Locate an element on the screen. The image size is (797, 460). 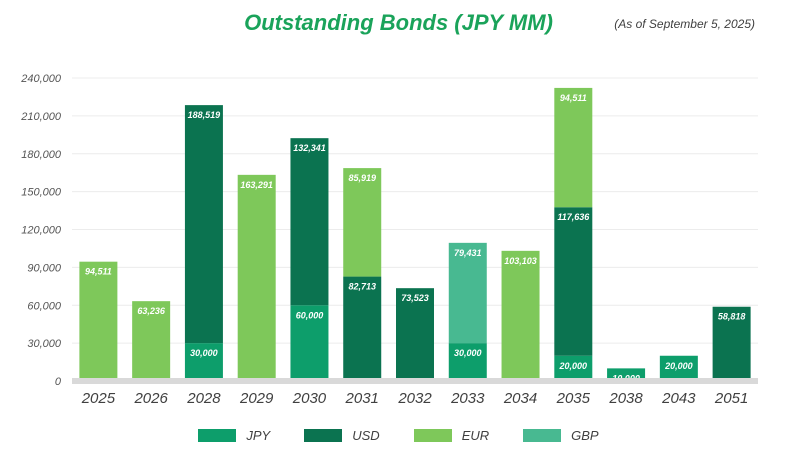
legend-label: EUR is located at coordinates (475, 435).